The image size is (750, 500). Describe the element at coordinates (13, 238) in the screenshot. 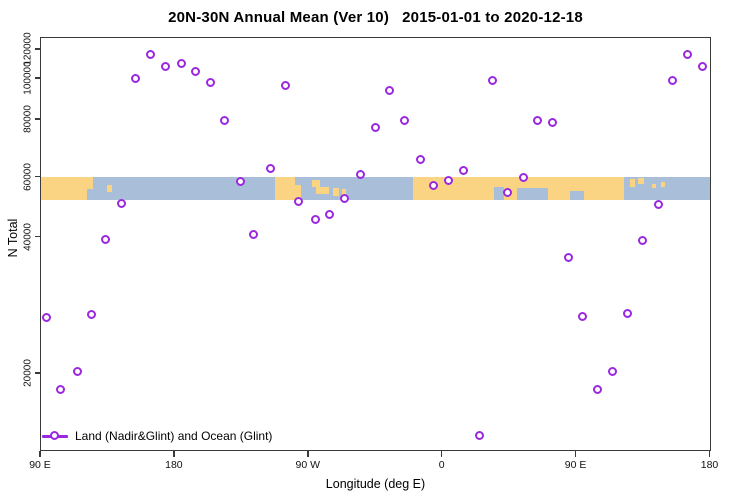

I see `y-axis-title: N Total` at that location.